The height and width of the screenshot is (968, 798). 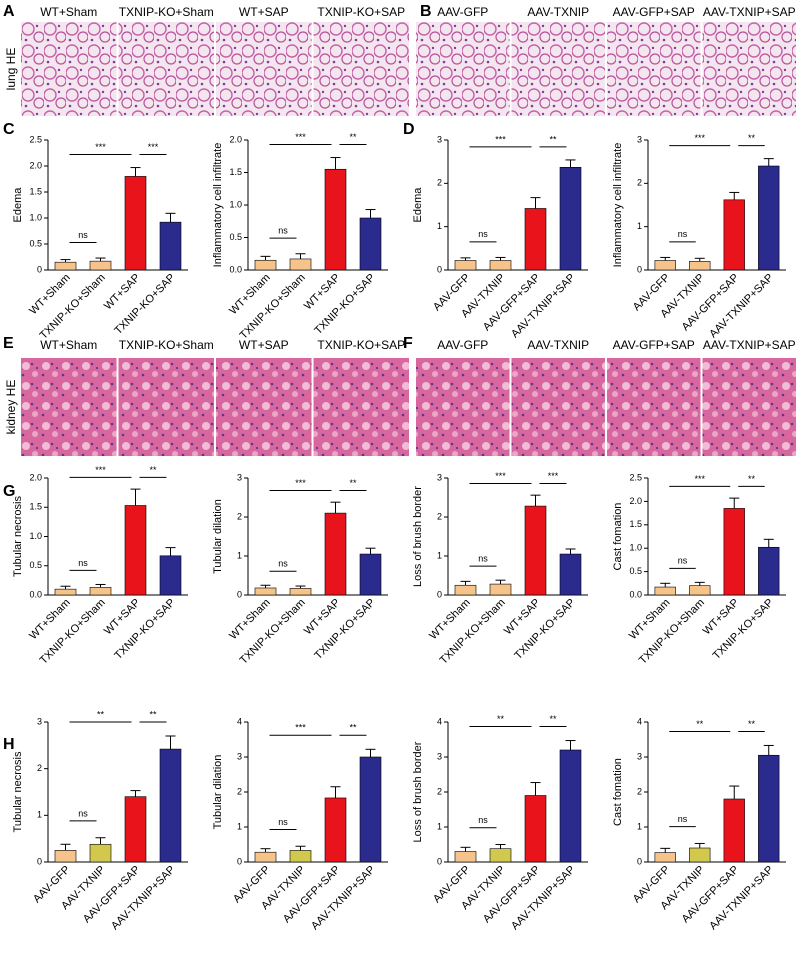 What do you see at coordinates (741, 306) in the screenshot?
I see `x-tick-label: AAV-TXNIP+SAP` at bounding box center [741, 306].